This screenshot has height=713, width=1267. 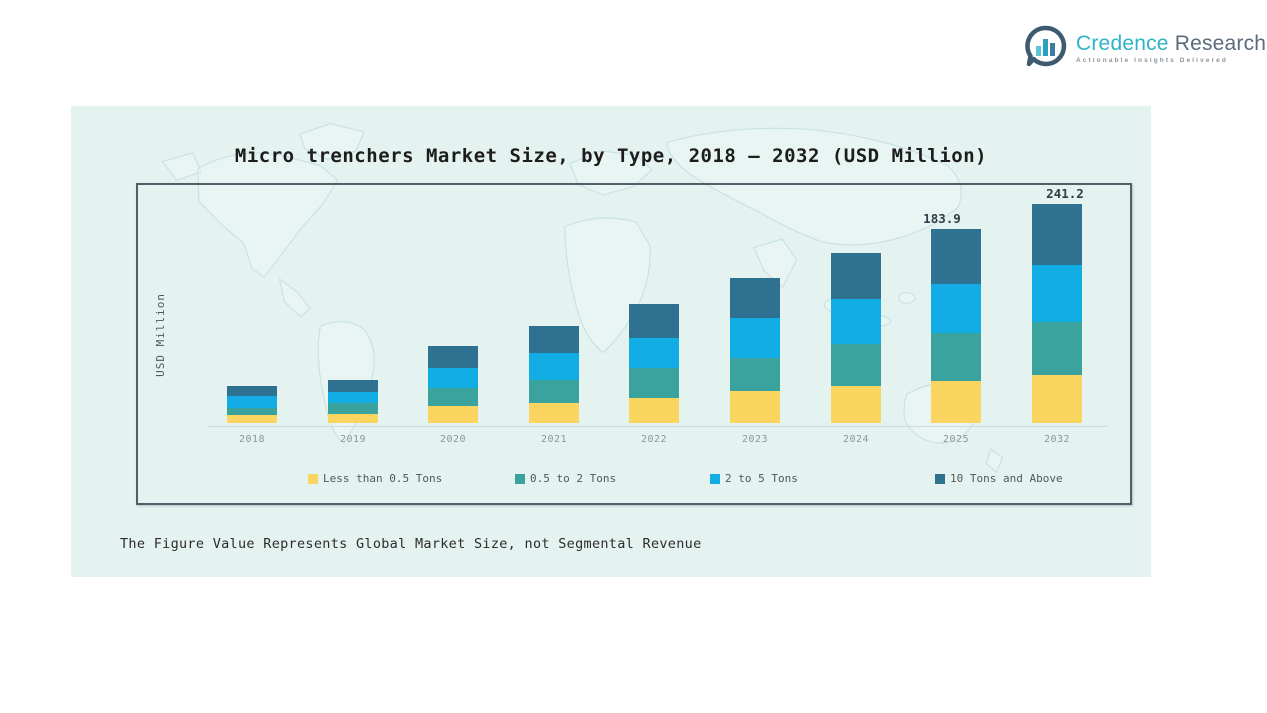 I want to click on logo-wordmark: Credence Research, so click(x=1171, y=44).